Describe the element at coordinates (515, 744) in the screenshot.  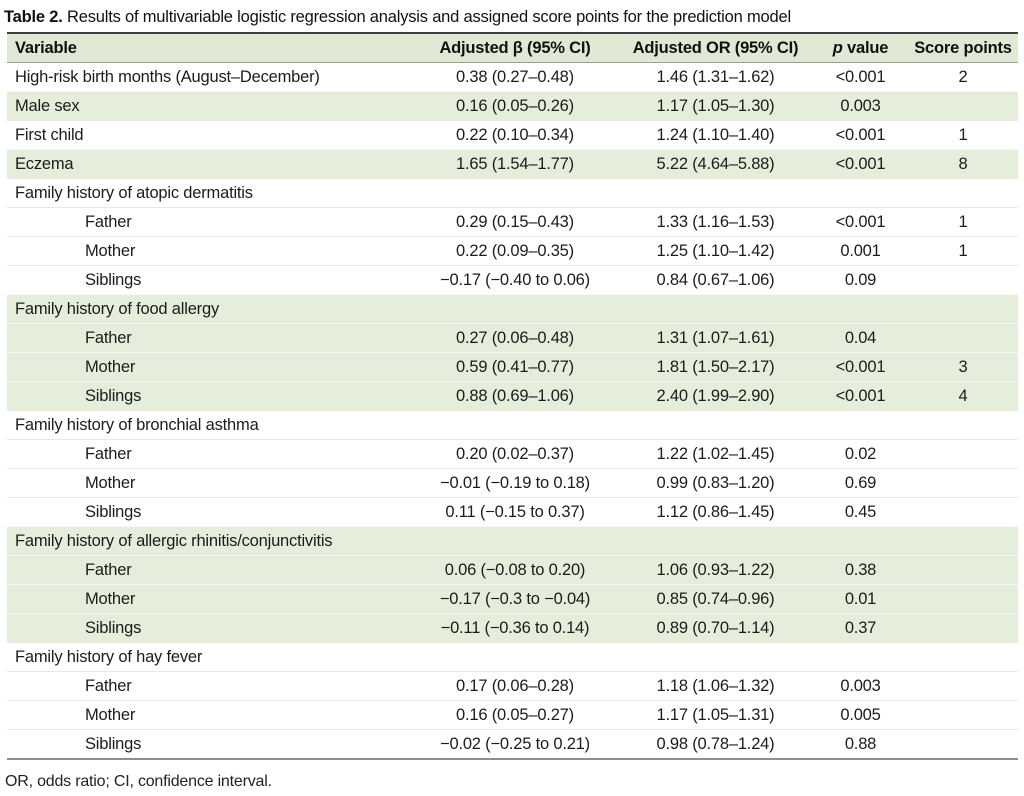
I see `cell-beta: −0.02 (−0.25 to 0.21)` at that location.